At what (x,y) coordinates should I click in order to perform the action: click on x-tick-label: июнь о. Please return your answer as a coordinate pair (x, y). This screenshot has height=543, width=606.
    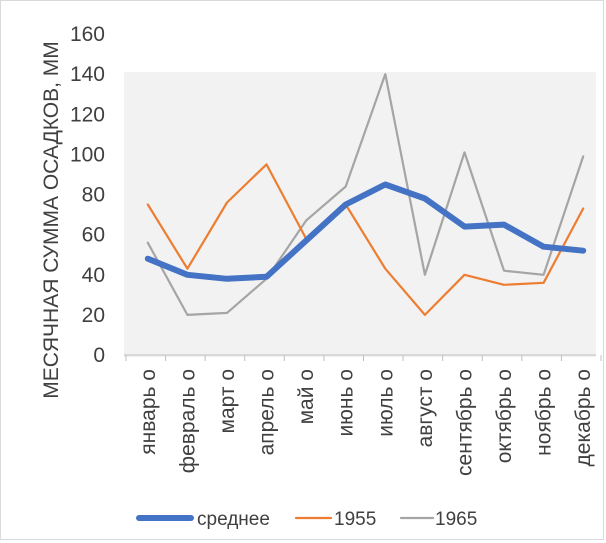
    Looking at the image, I should click on (346, 403).